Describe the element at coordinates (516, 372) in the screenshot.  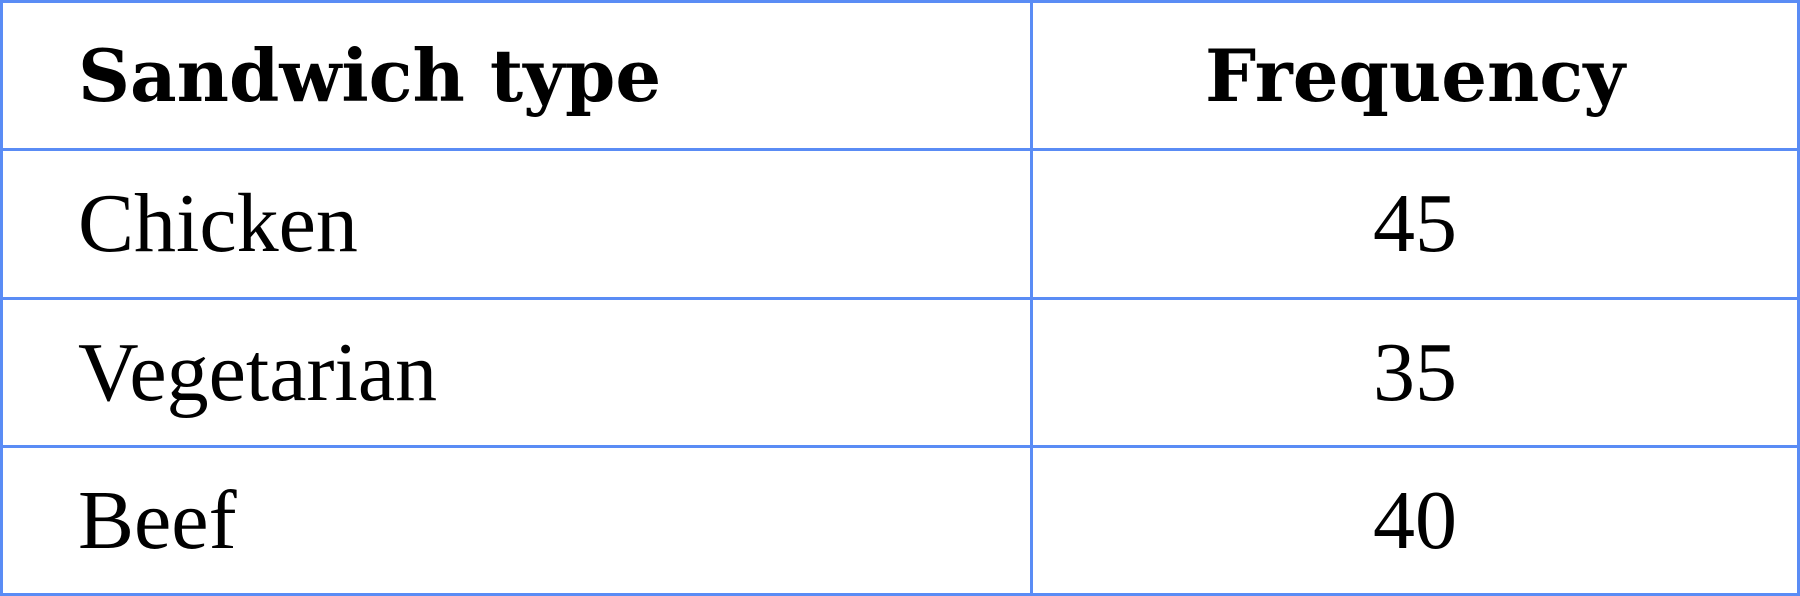
I see `cell-type: Vegetarian` at that location.